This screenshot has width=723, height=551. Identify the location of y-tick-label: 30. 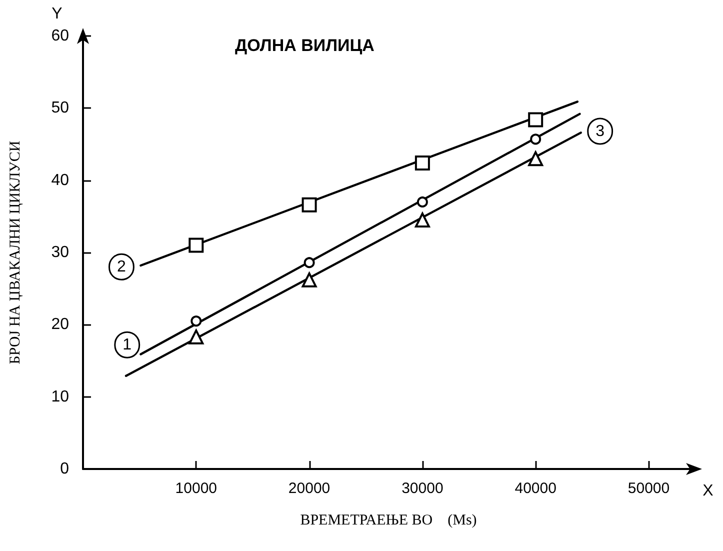
(60, 252).